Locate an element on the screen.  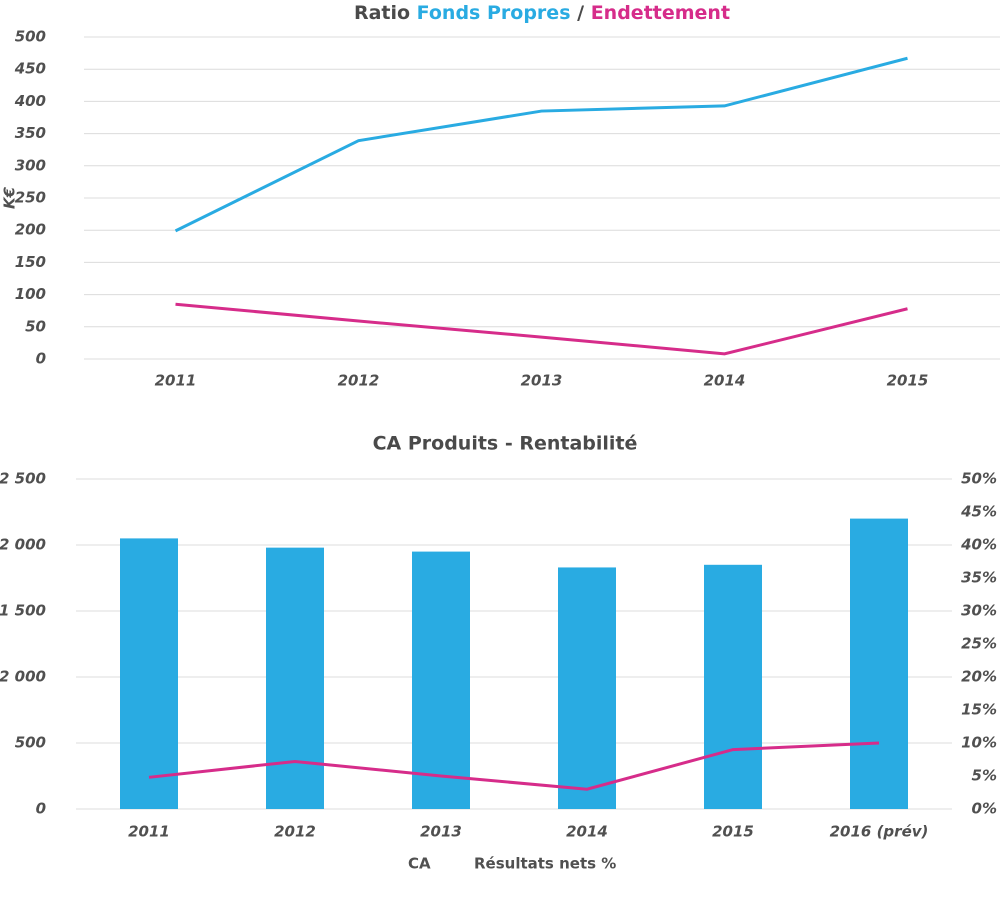
y-tick-label: 400 is located at coordinates (30, 101).